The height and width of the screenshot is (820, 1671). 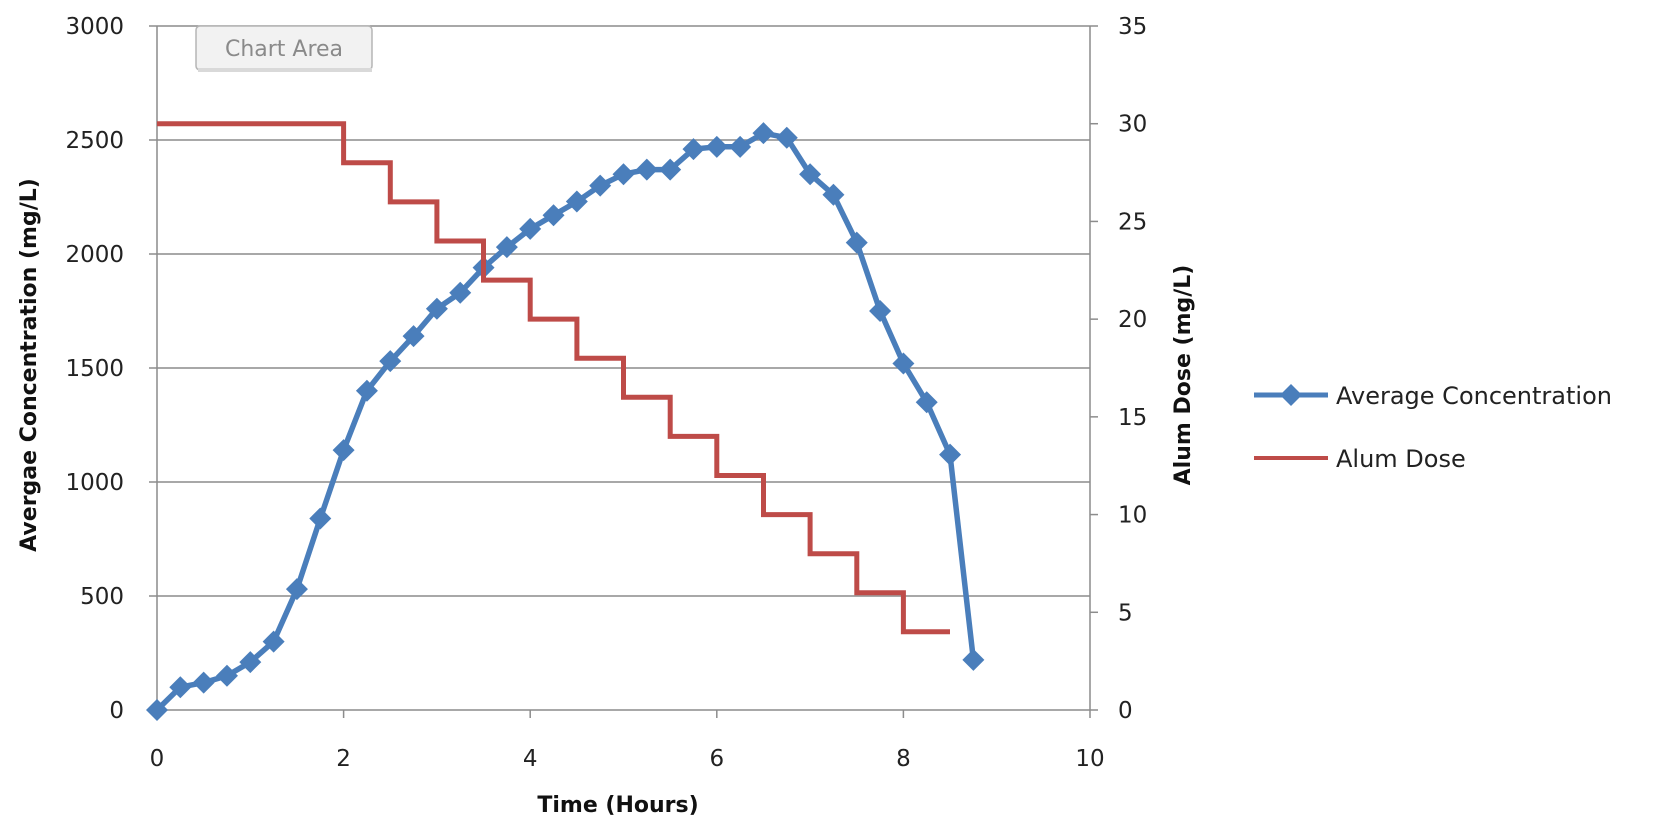 I want to click on legend: Average Concentration Alum Dose, so click(x=1433, y=427).